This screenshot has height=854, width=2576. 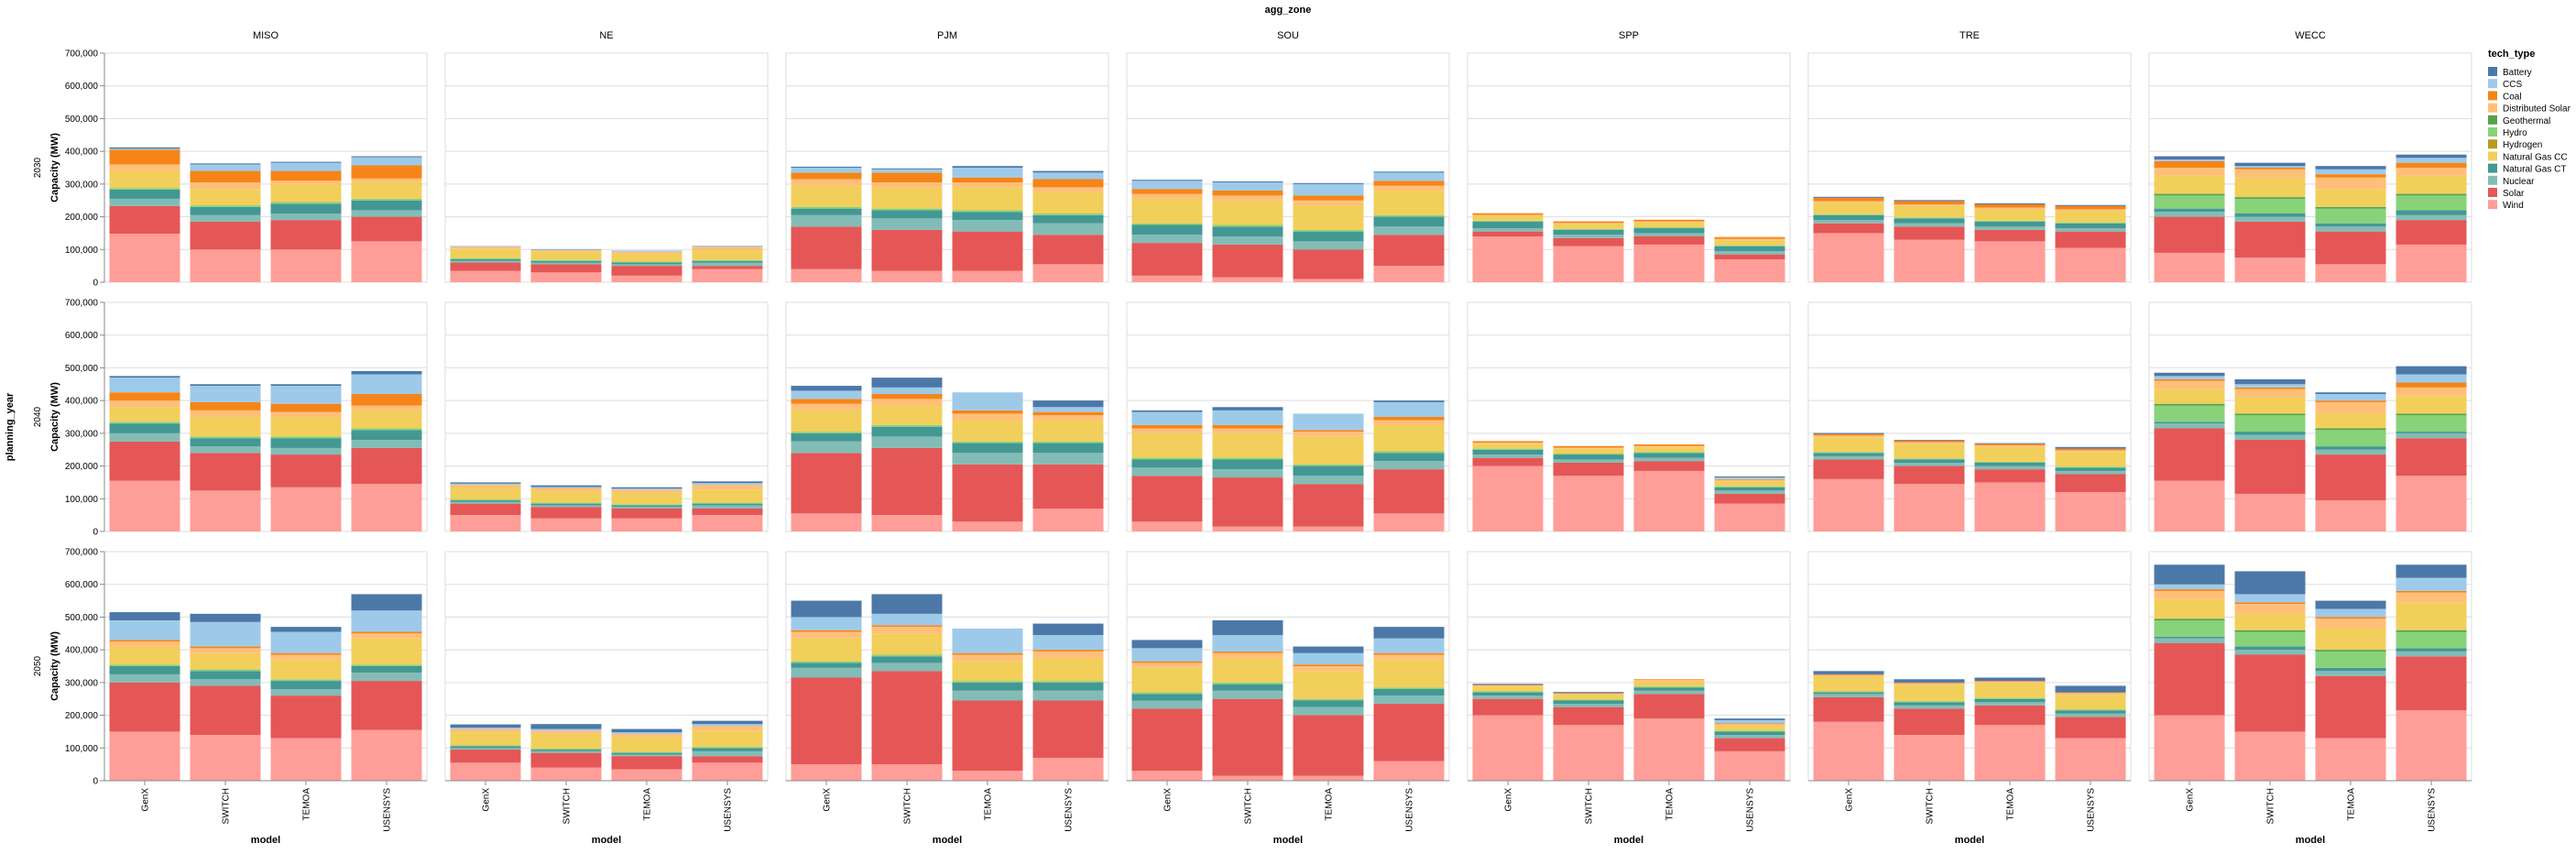 What do you see at coordinates (1590, 806) in the screenshot?
I see `x-tick-label: SWITCH` at bounding box center [1590, 806].